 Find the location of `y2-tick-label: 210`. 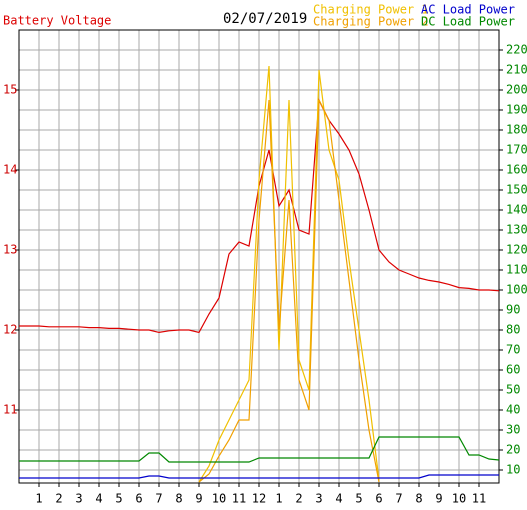

y2-tick-label: 210 is located at coordinates (516, 70).